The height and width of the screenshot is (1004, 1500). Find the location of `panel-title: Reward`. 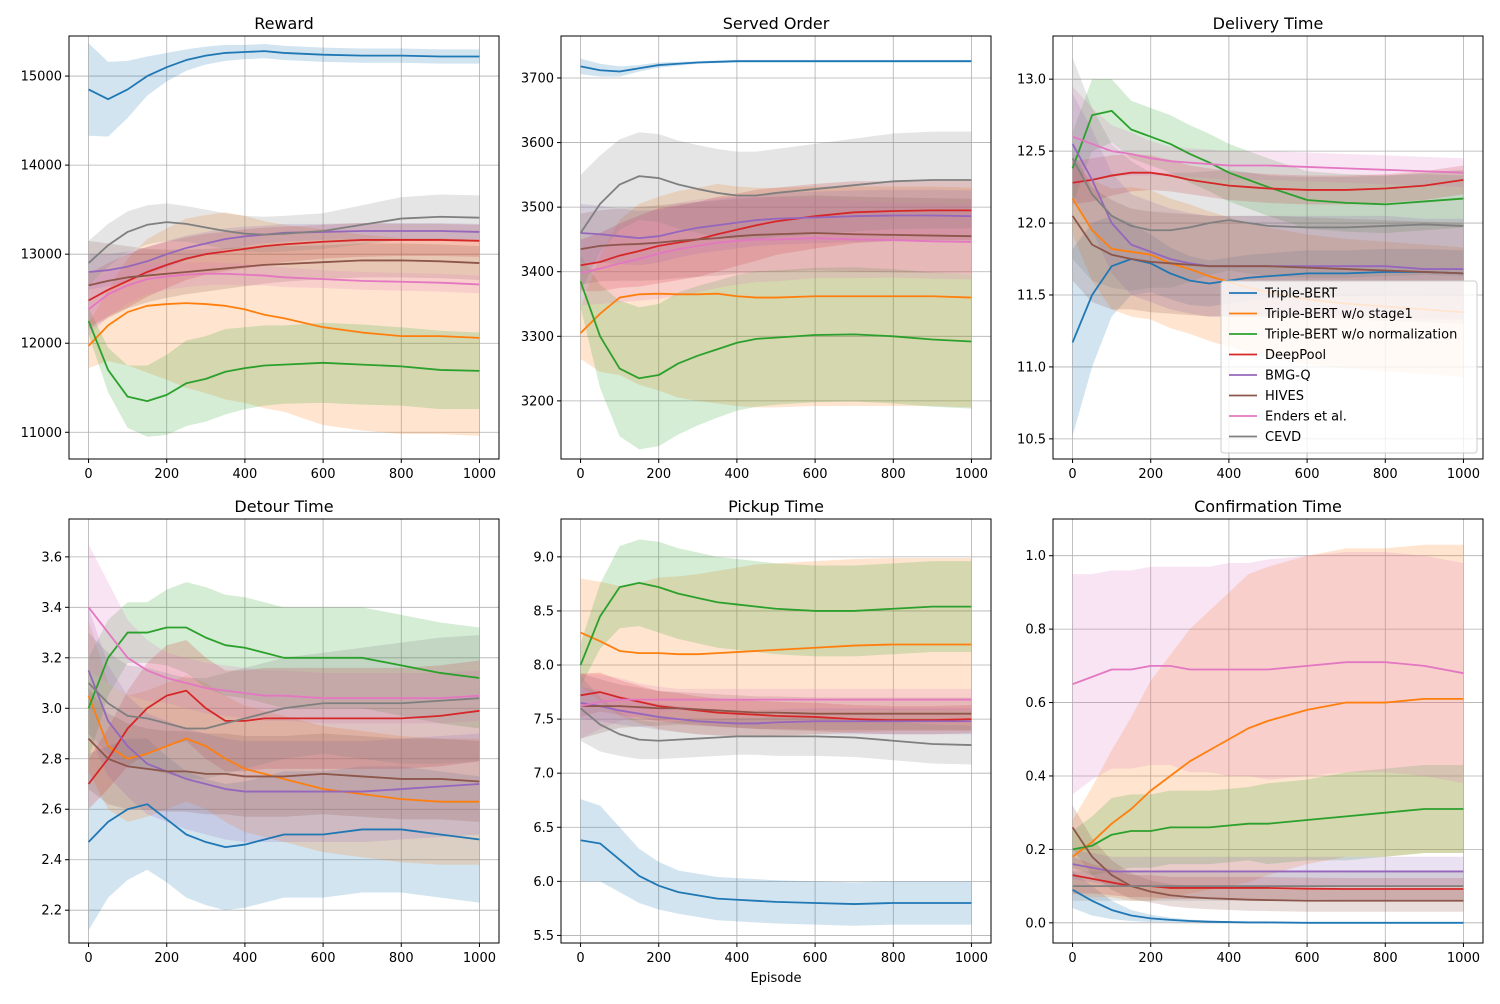

panel-title: Reward is located at coordinates (284, 23).